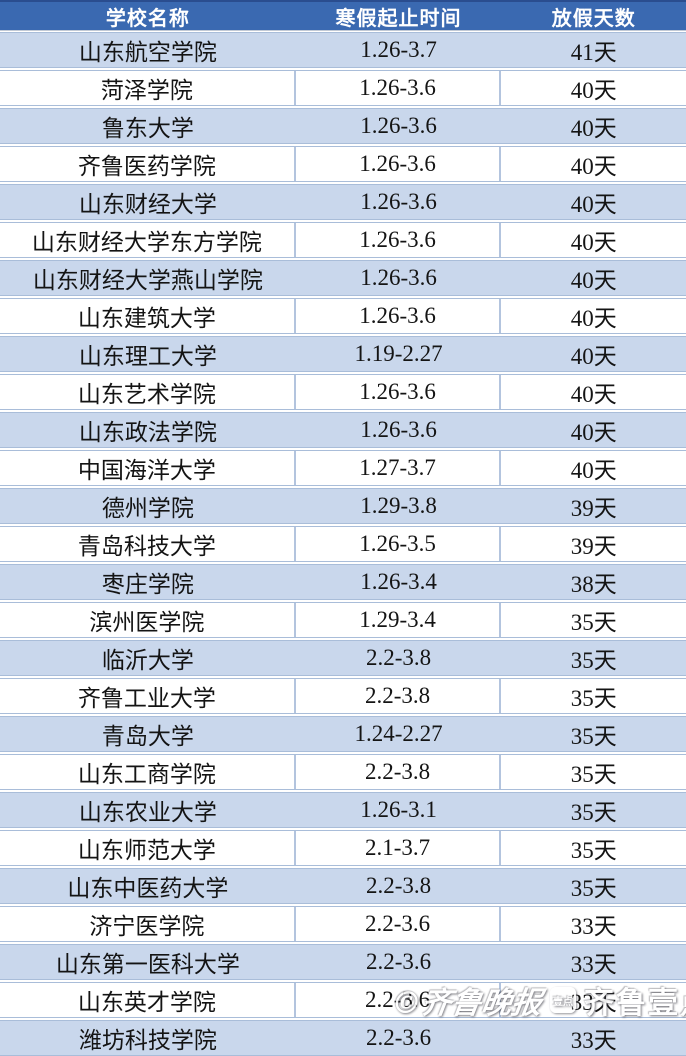 The width and height of the screenshot is (686, 1056). What do you see at coordinates (343, 354) in the screenshot?
I see `table-row: 山东理工大学 1.19-2.27 40天` at bounding box center [343, 354].